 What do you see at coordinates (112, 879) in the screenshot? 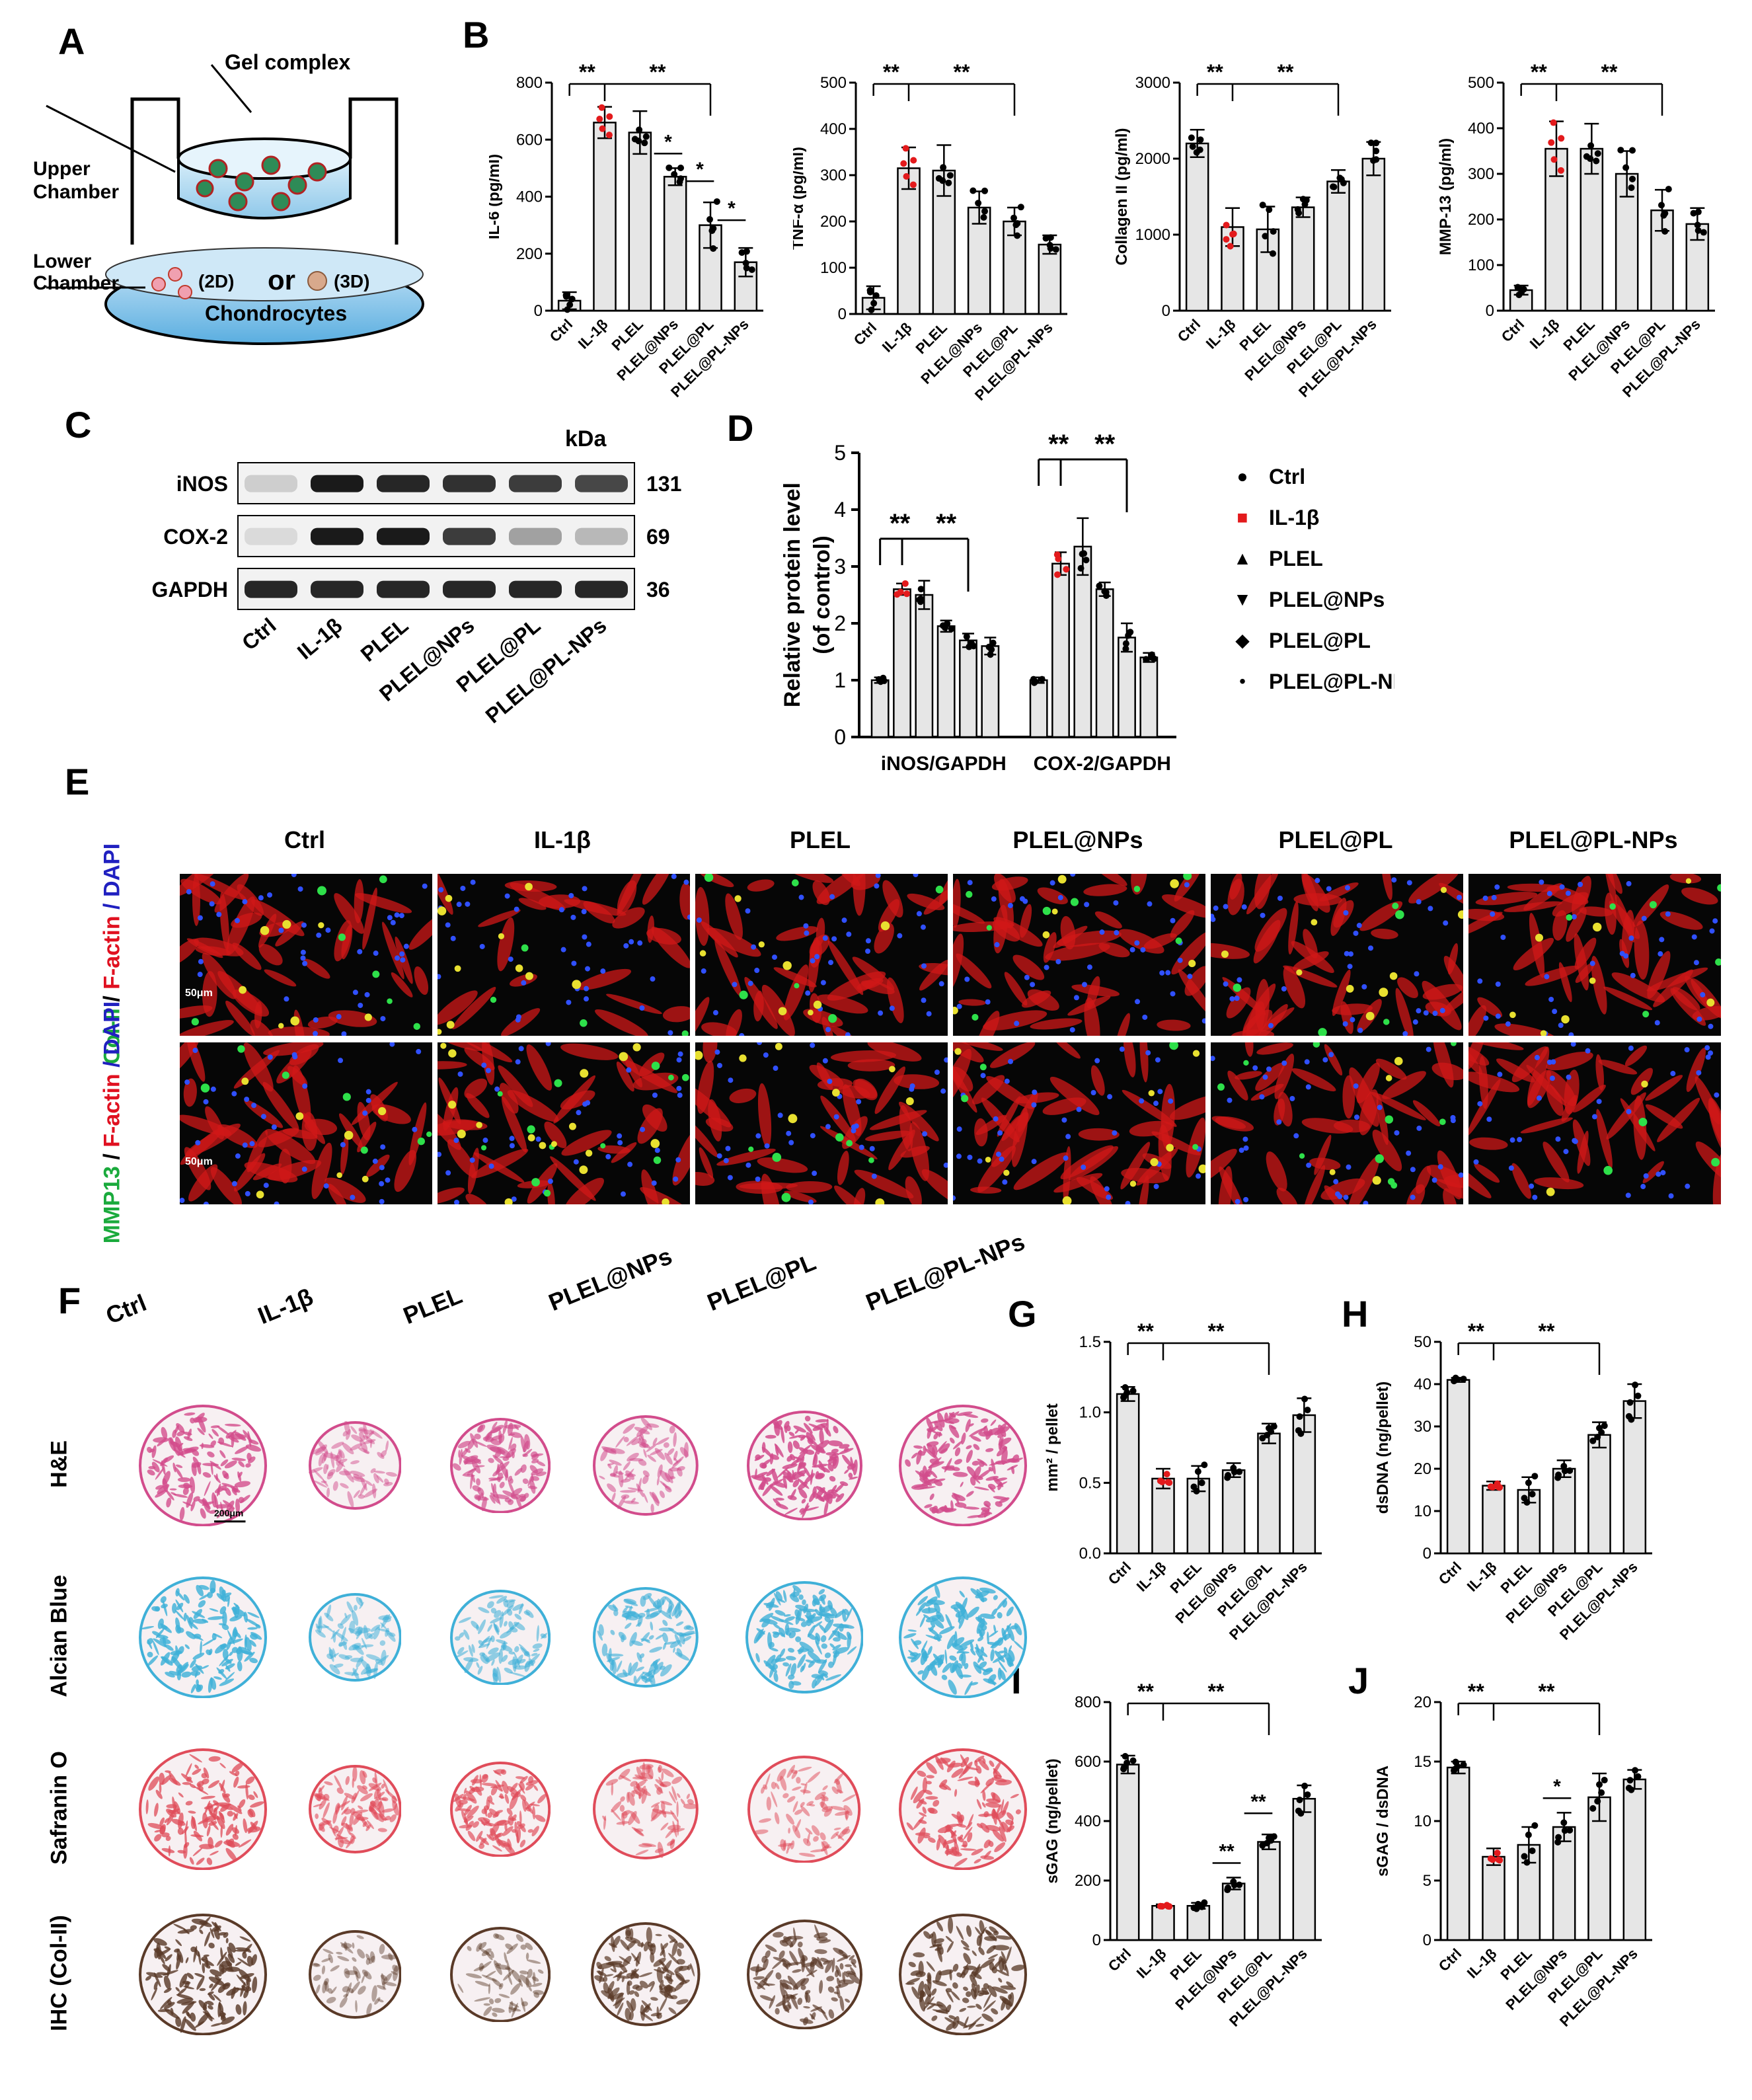
I see `fluorescence-label-part: / DAPI` at bounding box center [112, 879].